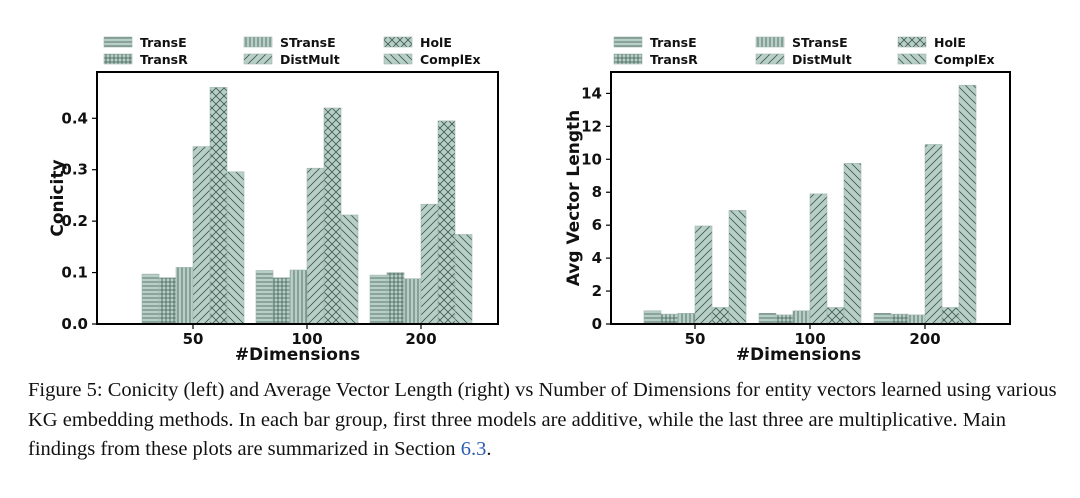 The image size is (1080, 498). What do you see at coordinates (597, 192) in the screenshot?
I see `y-tick-label: 8` at bounding box center [597, 192].